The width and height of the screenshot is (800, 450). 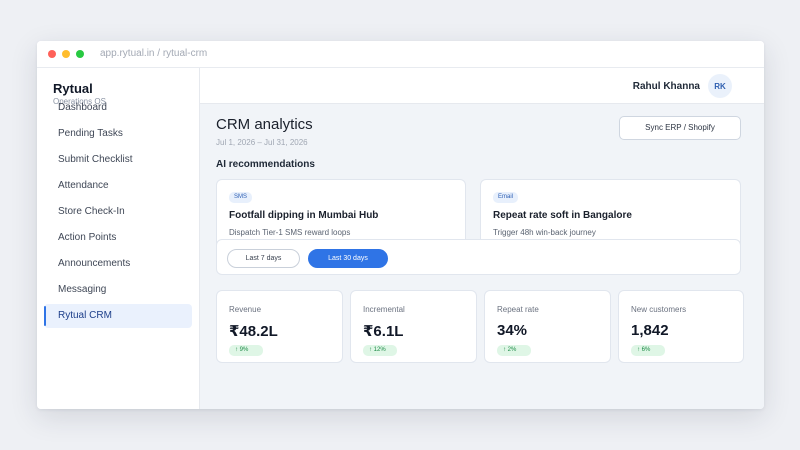 What do you see at coordinates (73, 88) in the screenshot?
I see `brand-name: Rytual` at bounding box center [73, 88].